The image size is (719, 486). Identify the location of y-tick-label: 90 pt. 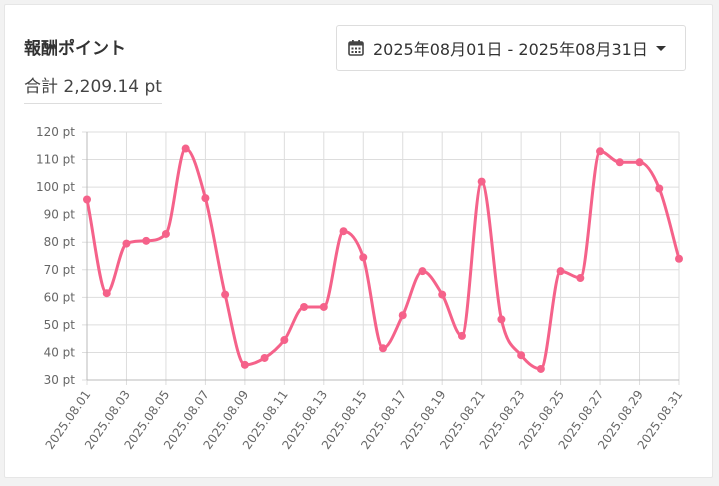
(60, 215).